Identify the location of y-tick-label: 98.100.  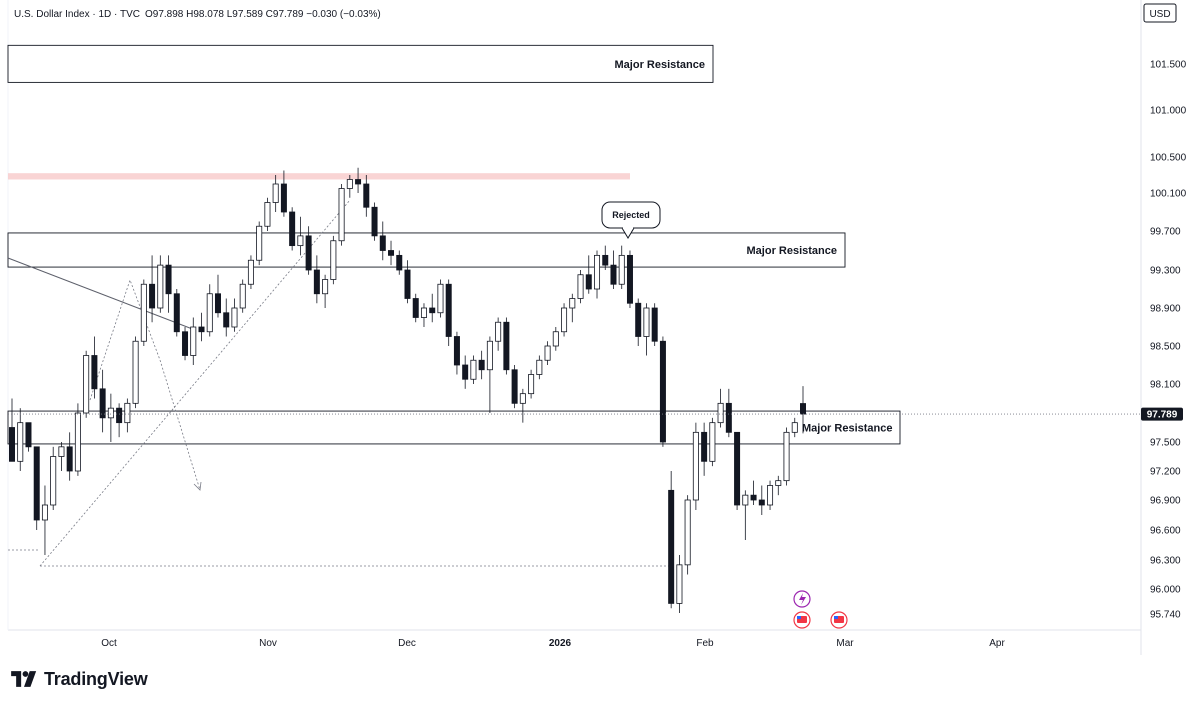
(1165, 385).